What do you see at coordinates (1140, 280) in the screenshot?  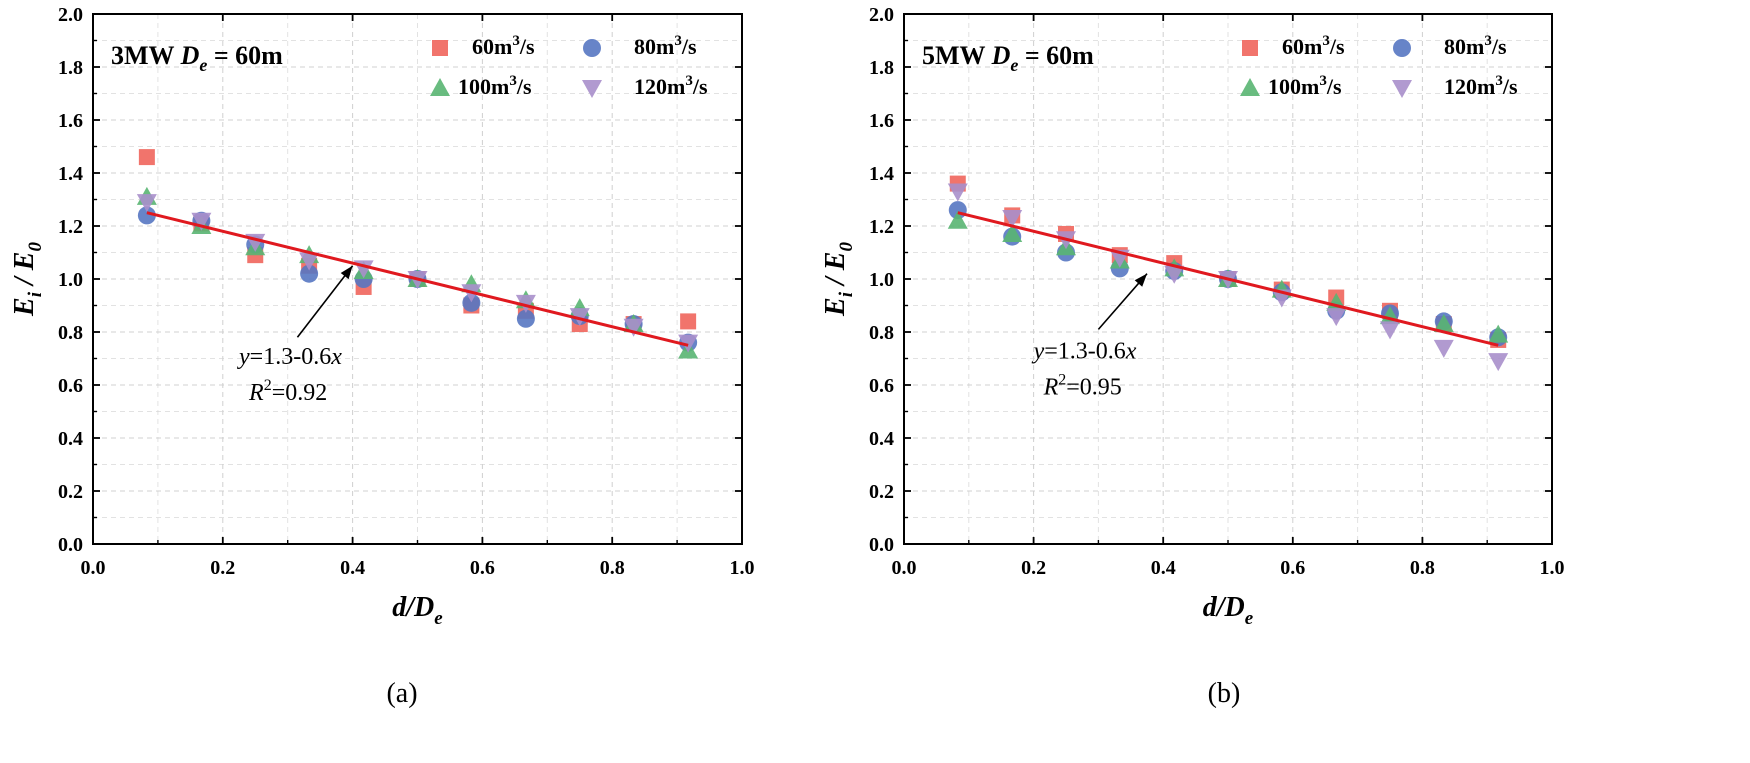 I see `annotation-arrowhead` at bounding box center [1140, 280].